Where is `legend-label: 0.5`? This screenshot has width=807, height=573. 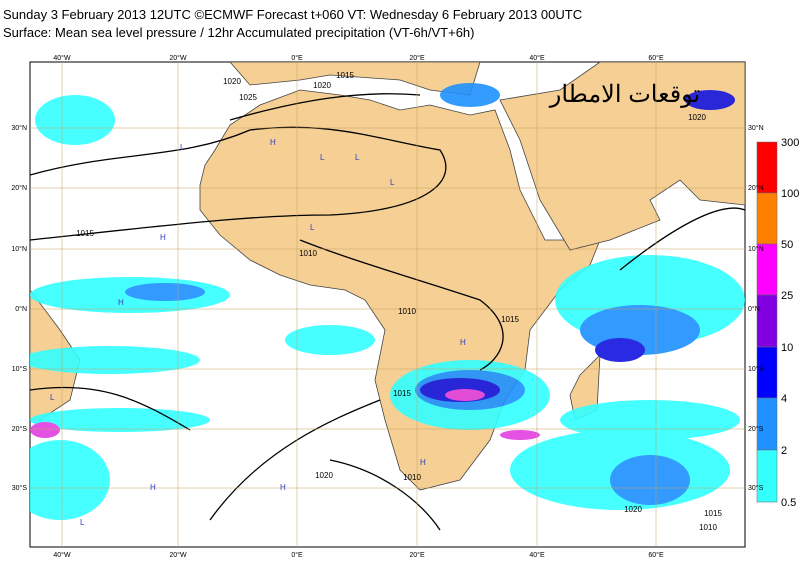
legend-label: 0.5 is located at coordinates (788, 503).